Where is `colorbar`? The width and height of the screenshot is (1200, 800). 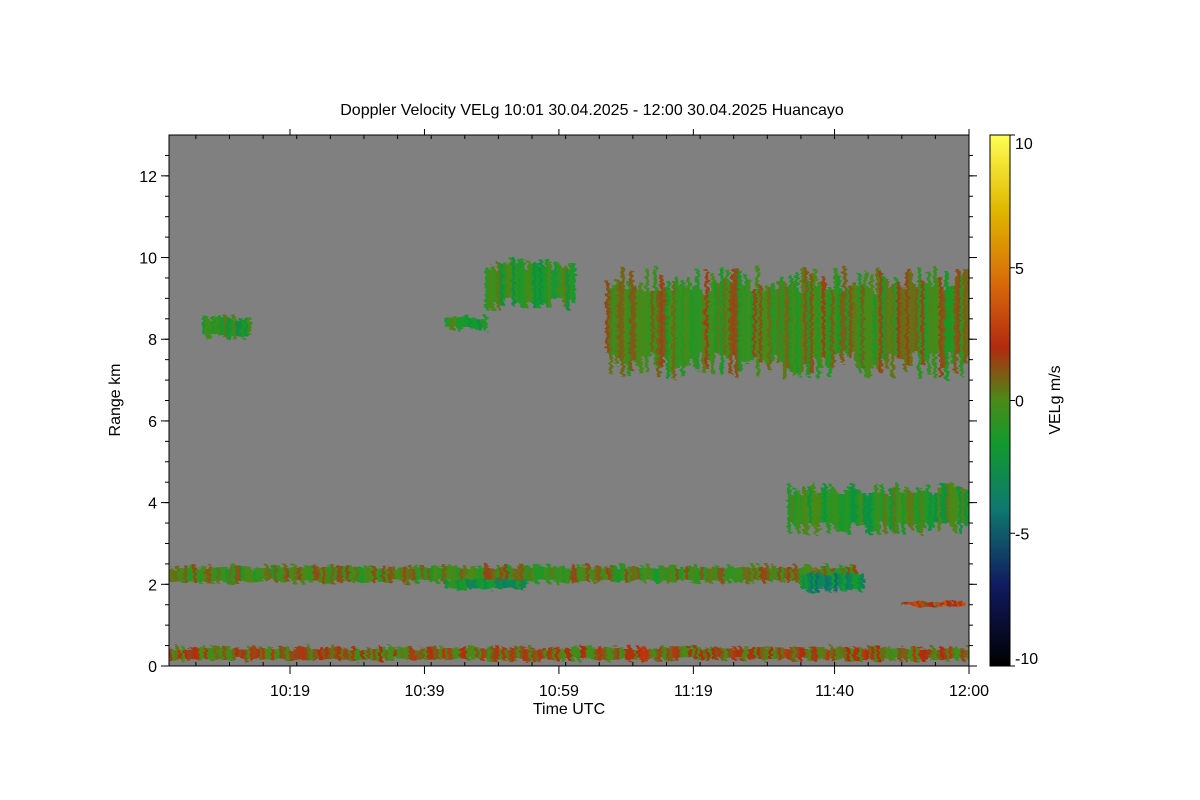 colorbar is located at coordinates (1000, 400).